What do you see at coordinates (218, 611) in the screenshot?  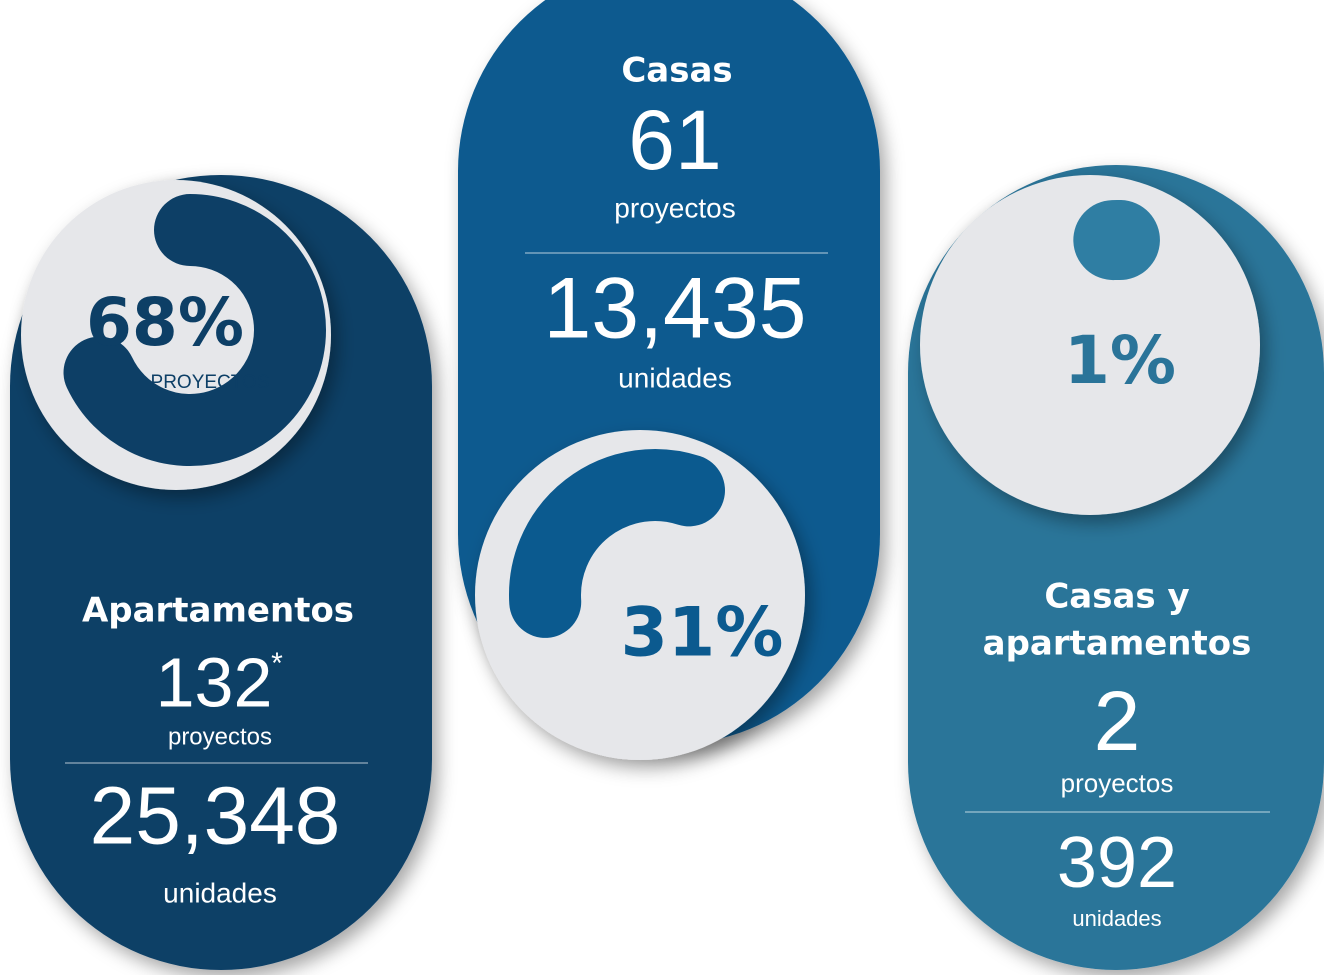 I see `card-title: Apartamentos` at bounding box center [218, 611].